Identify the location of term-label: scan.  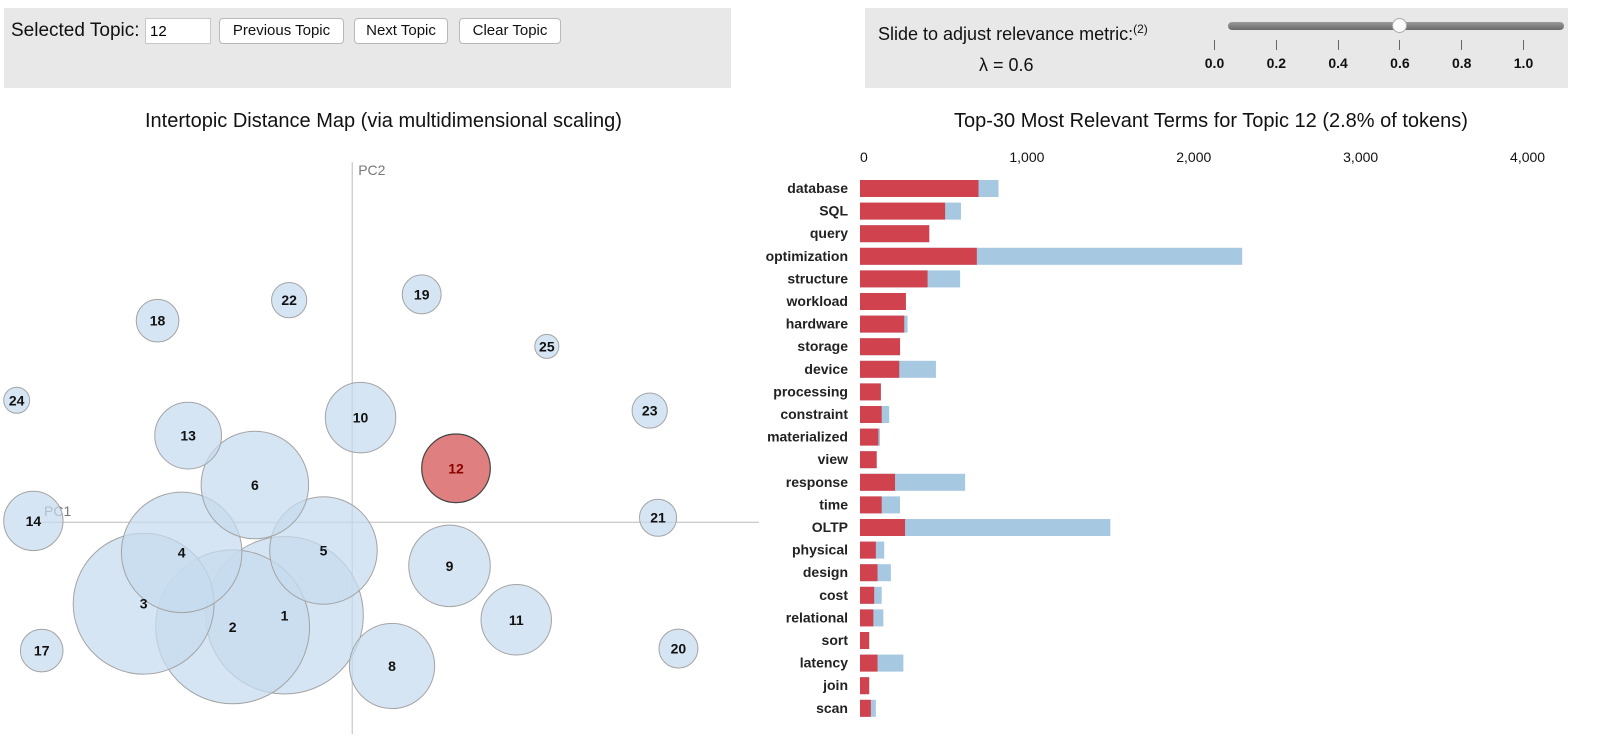
(832, 708).